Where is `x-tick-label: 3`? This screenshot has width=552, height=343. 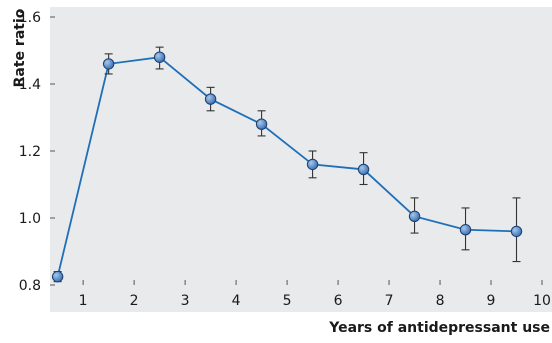
x-tick-label: 3 is located at coordinates (185, 301).